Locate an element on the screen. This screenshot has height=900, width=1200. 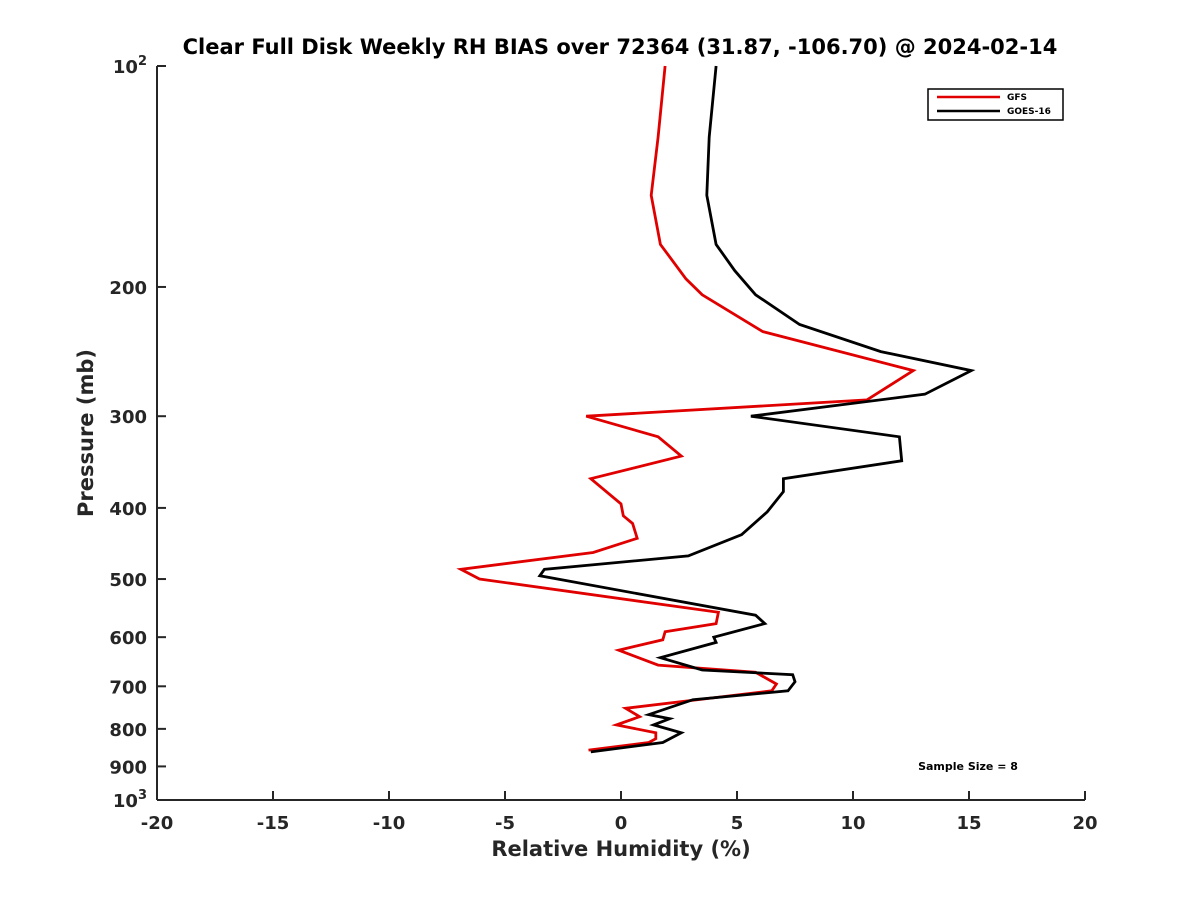
y-tick-label: 10² is located at coordinates (130, 66).